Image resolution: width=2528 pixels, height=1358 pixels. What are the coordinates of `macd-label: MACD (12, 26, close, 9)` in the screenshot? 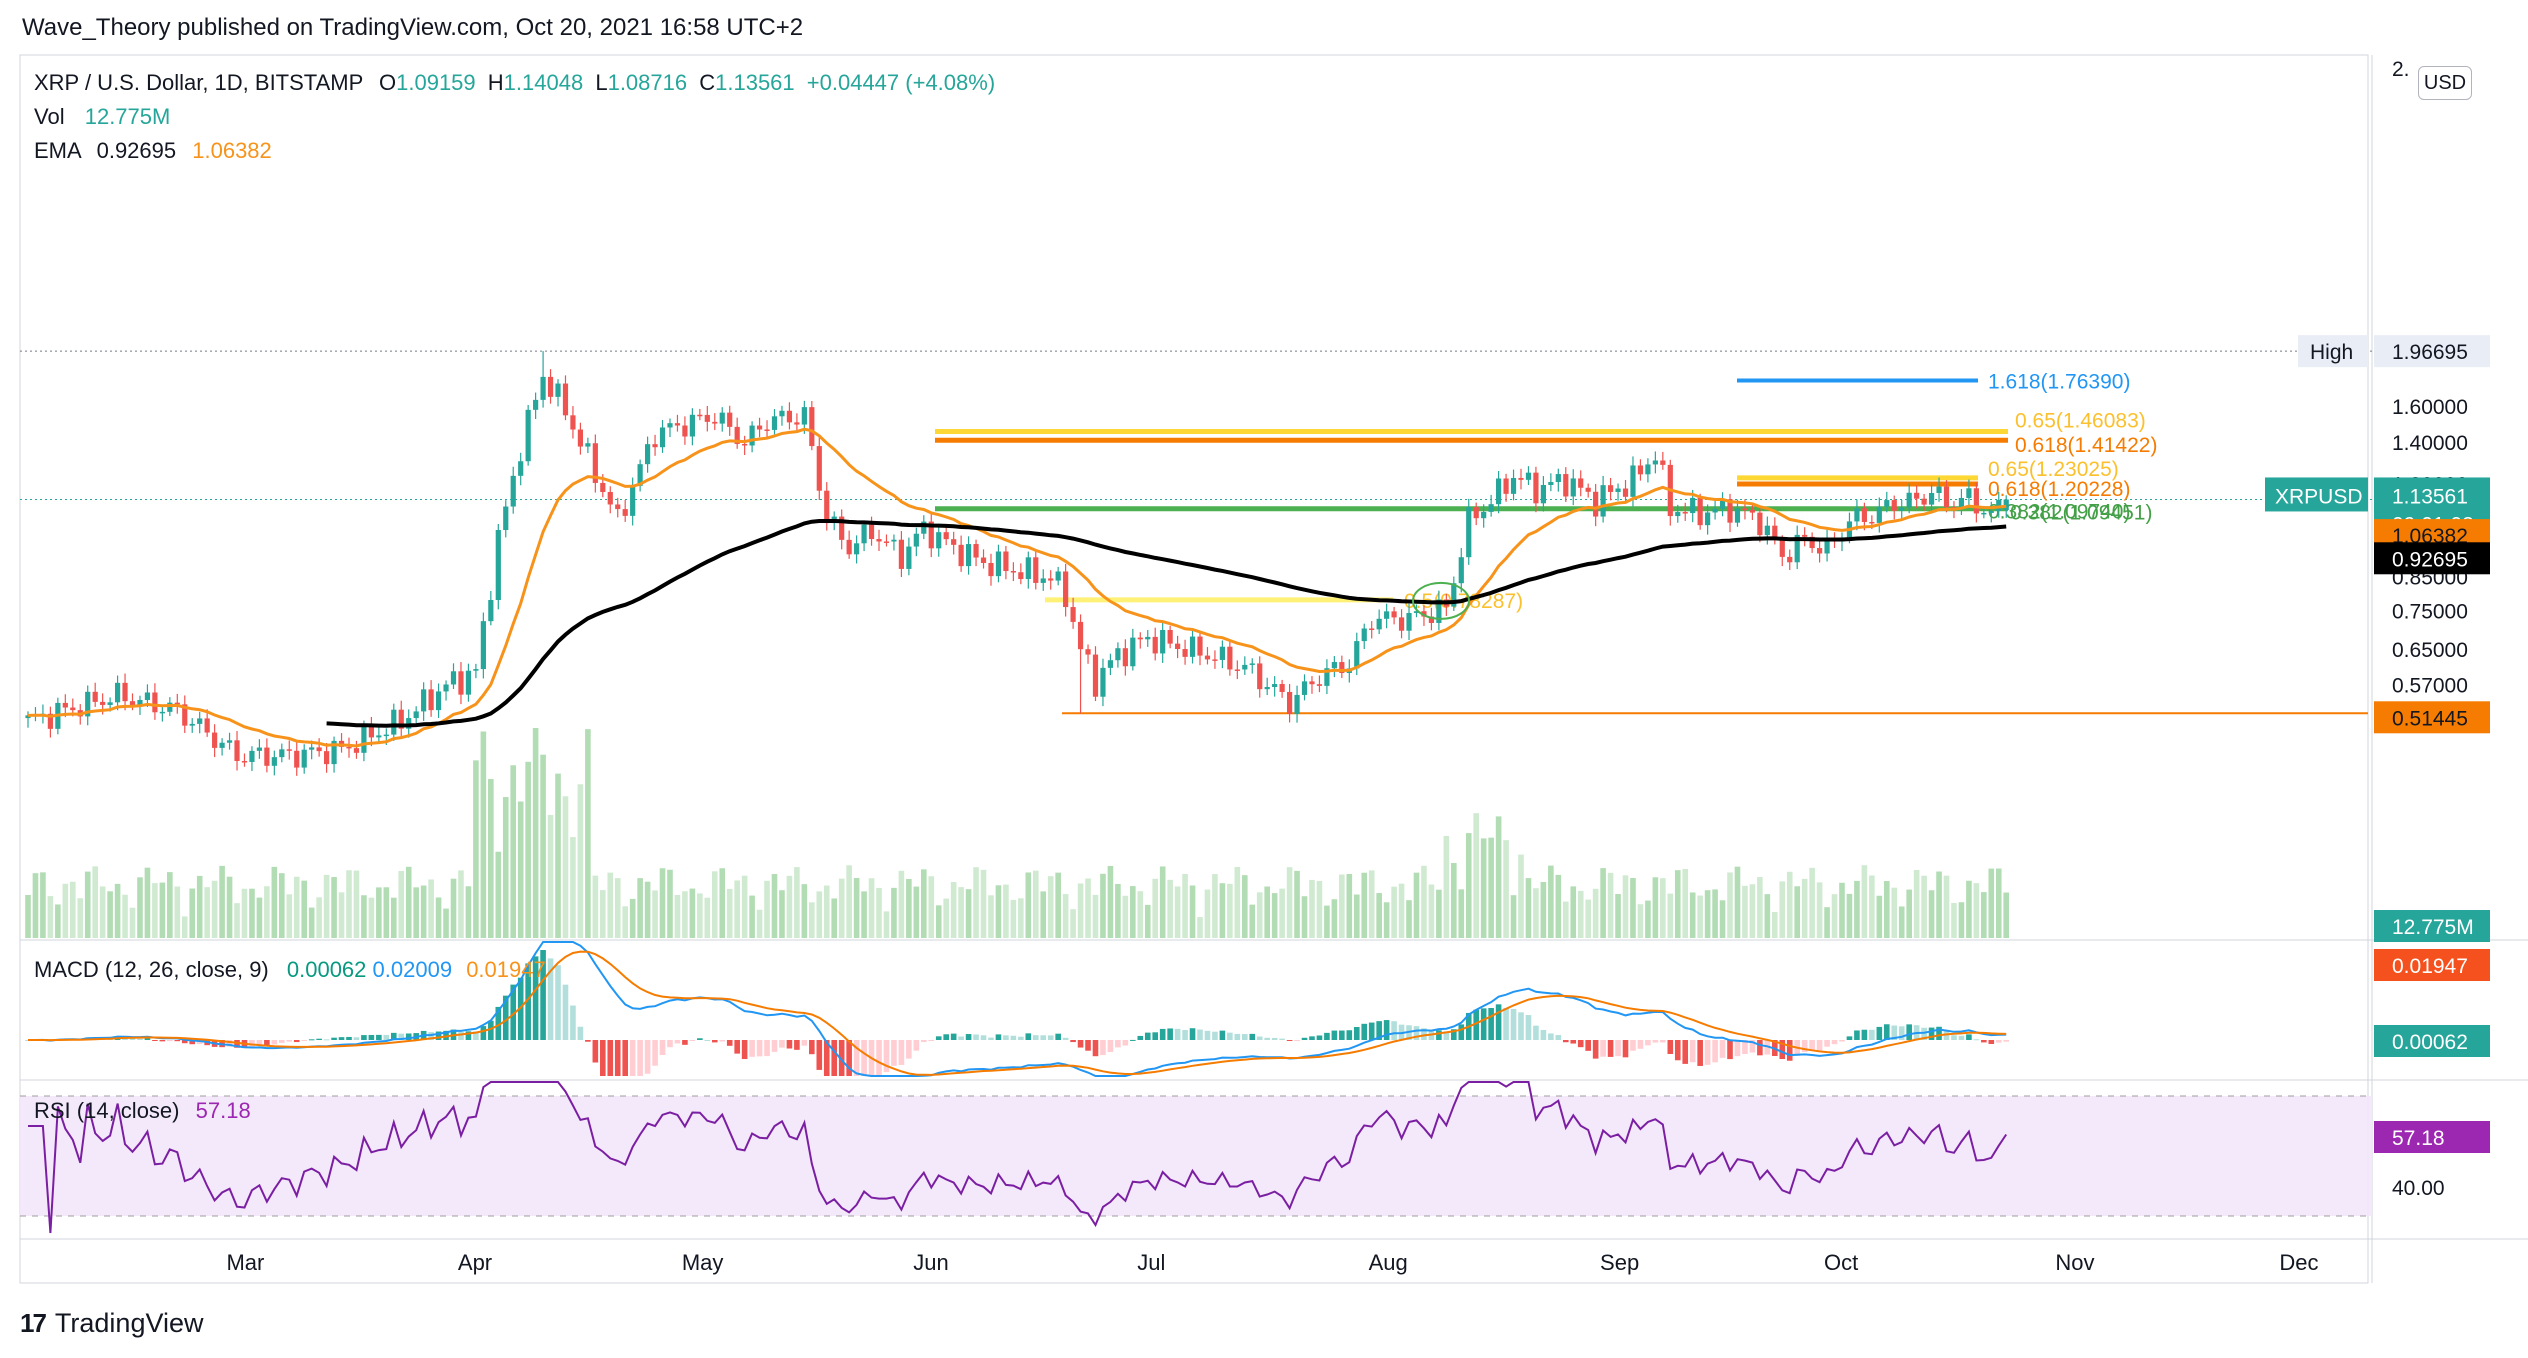 It's located at (151, 969).